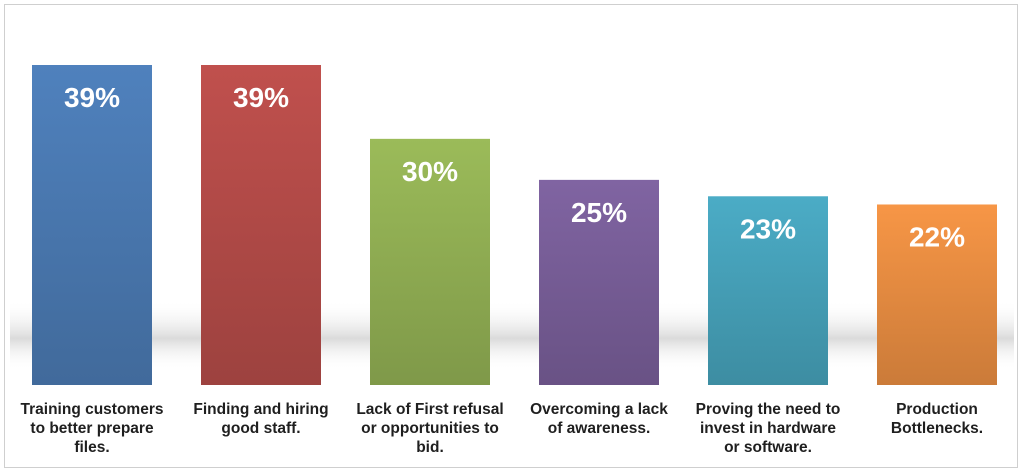 The image size is (1024, 475). I want to click on category-label-line: good staff., so click(261, 428).